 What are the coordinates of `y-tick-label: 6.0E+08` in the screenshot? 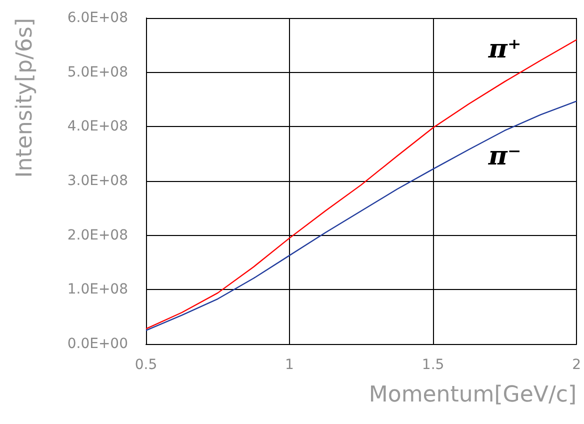 It's located at (97, 18).